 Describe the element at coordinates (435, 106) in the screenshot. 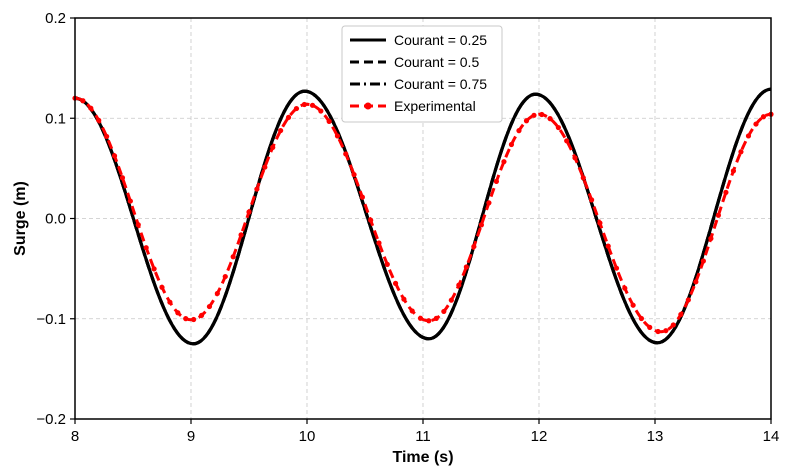

I see `legend-label: Experimental` at that location.